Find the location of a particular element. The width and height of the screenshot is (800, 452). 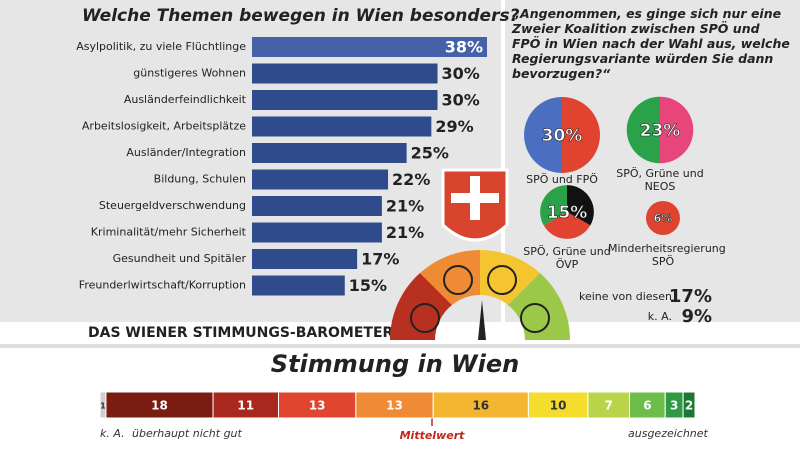

item-label: k. A. is located at coordinates (660, 316).